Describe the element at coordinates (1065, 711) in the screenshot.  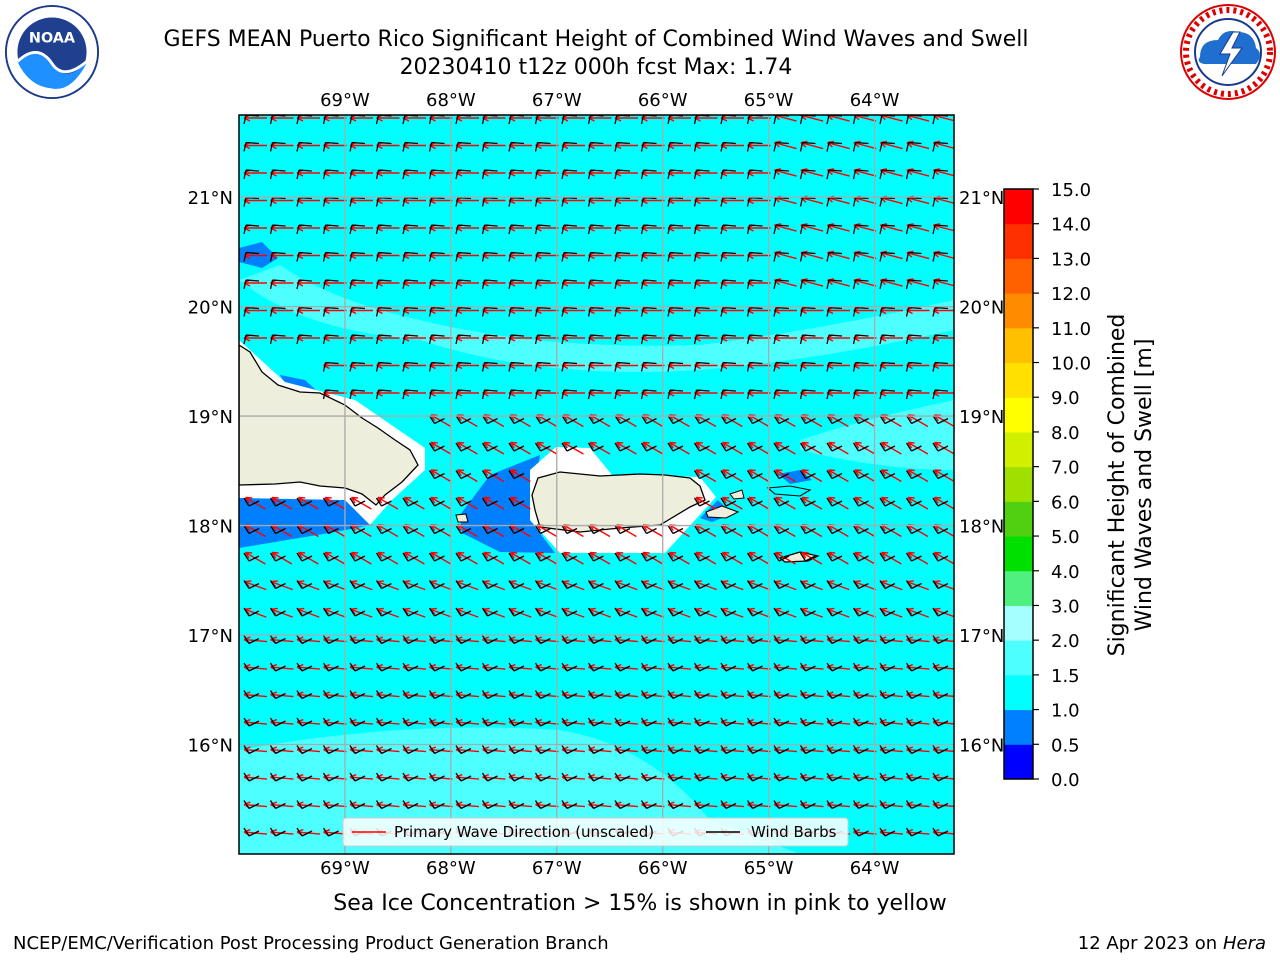
I see `colorbar-tick-label: 1.0` at that location.